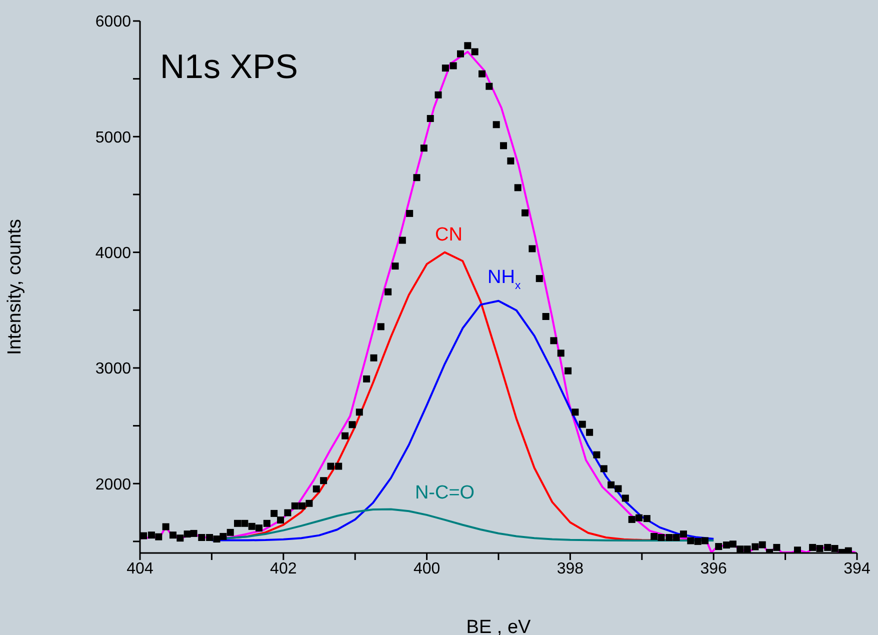 The height and width of the screenshot is (635, 878). I want to click on y-tick-label: 5000, so click(113, 137).